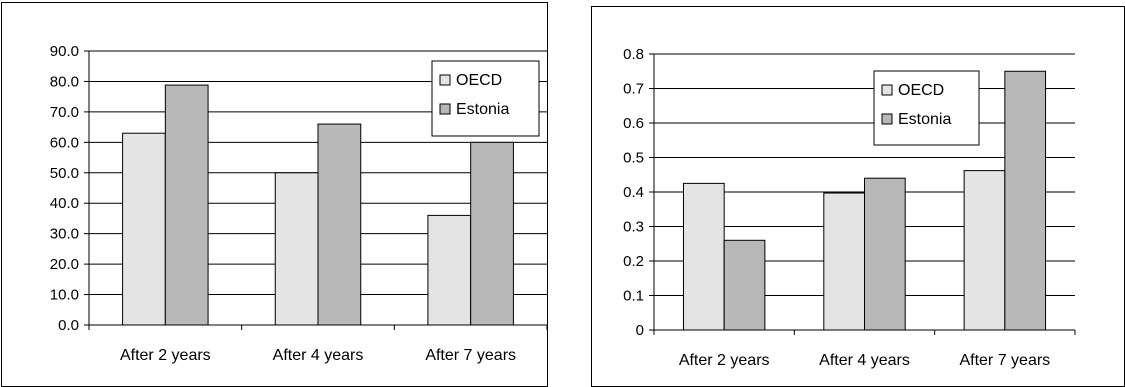 This screenshot has width=1125, height=387. Describe the element at coordinates (64, 81) in the screenshot. I see `y-tick-label: 80.0` at that location.